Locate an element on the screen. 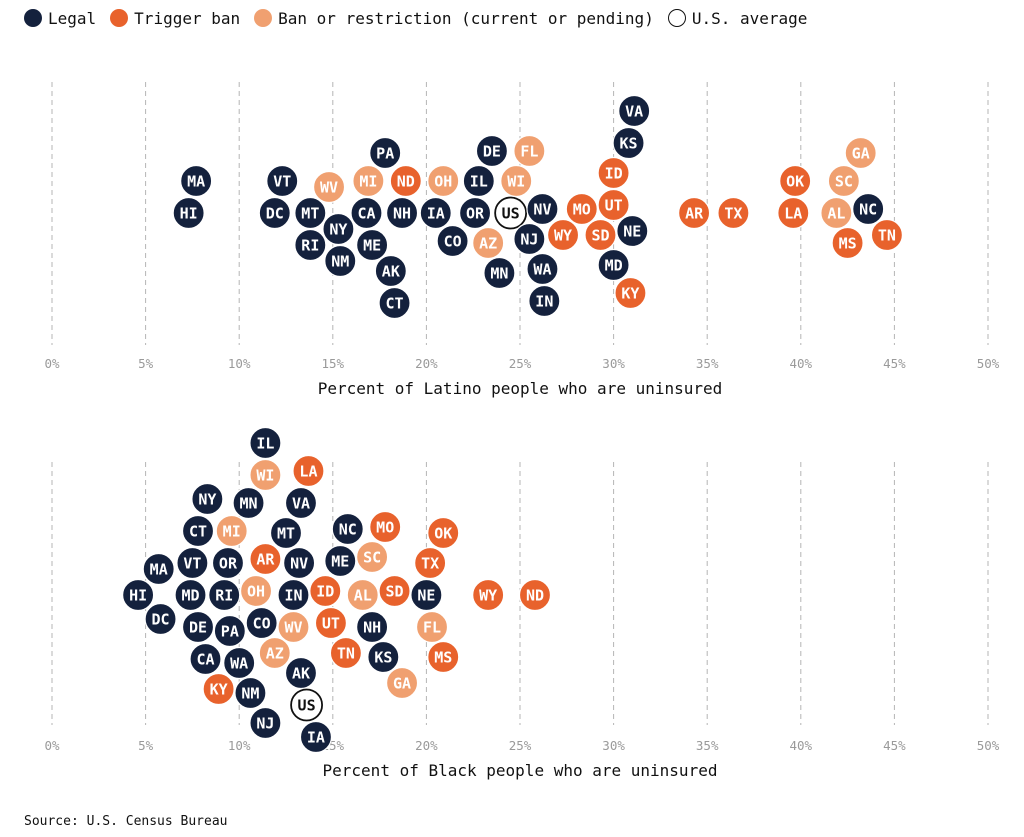 This screenshot has width=1024, height=837. state-dot-wa: WA is located at coordinates (239, 663).